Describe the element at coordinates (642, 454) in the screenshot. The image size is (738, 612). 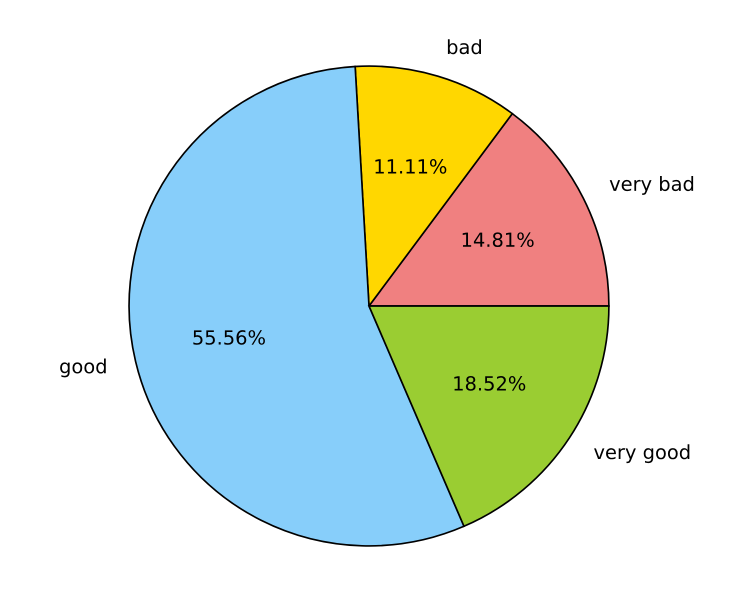
I see `slice-label: very good` at that location.